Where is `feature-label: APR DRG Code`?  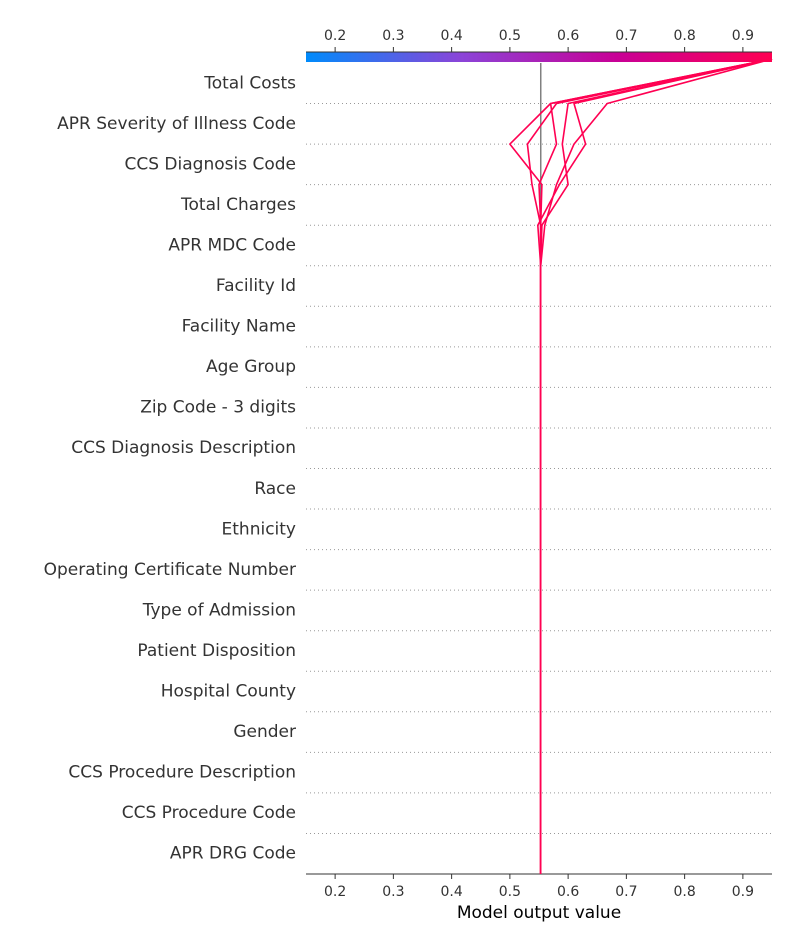
feature-label: APR DRG Code is located at coordinates (233, 854).